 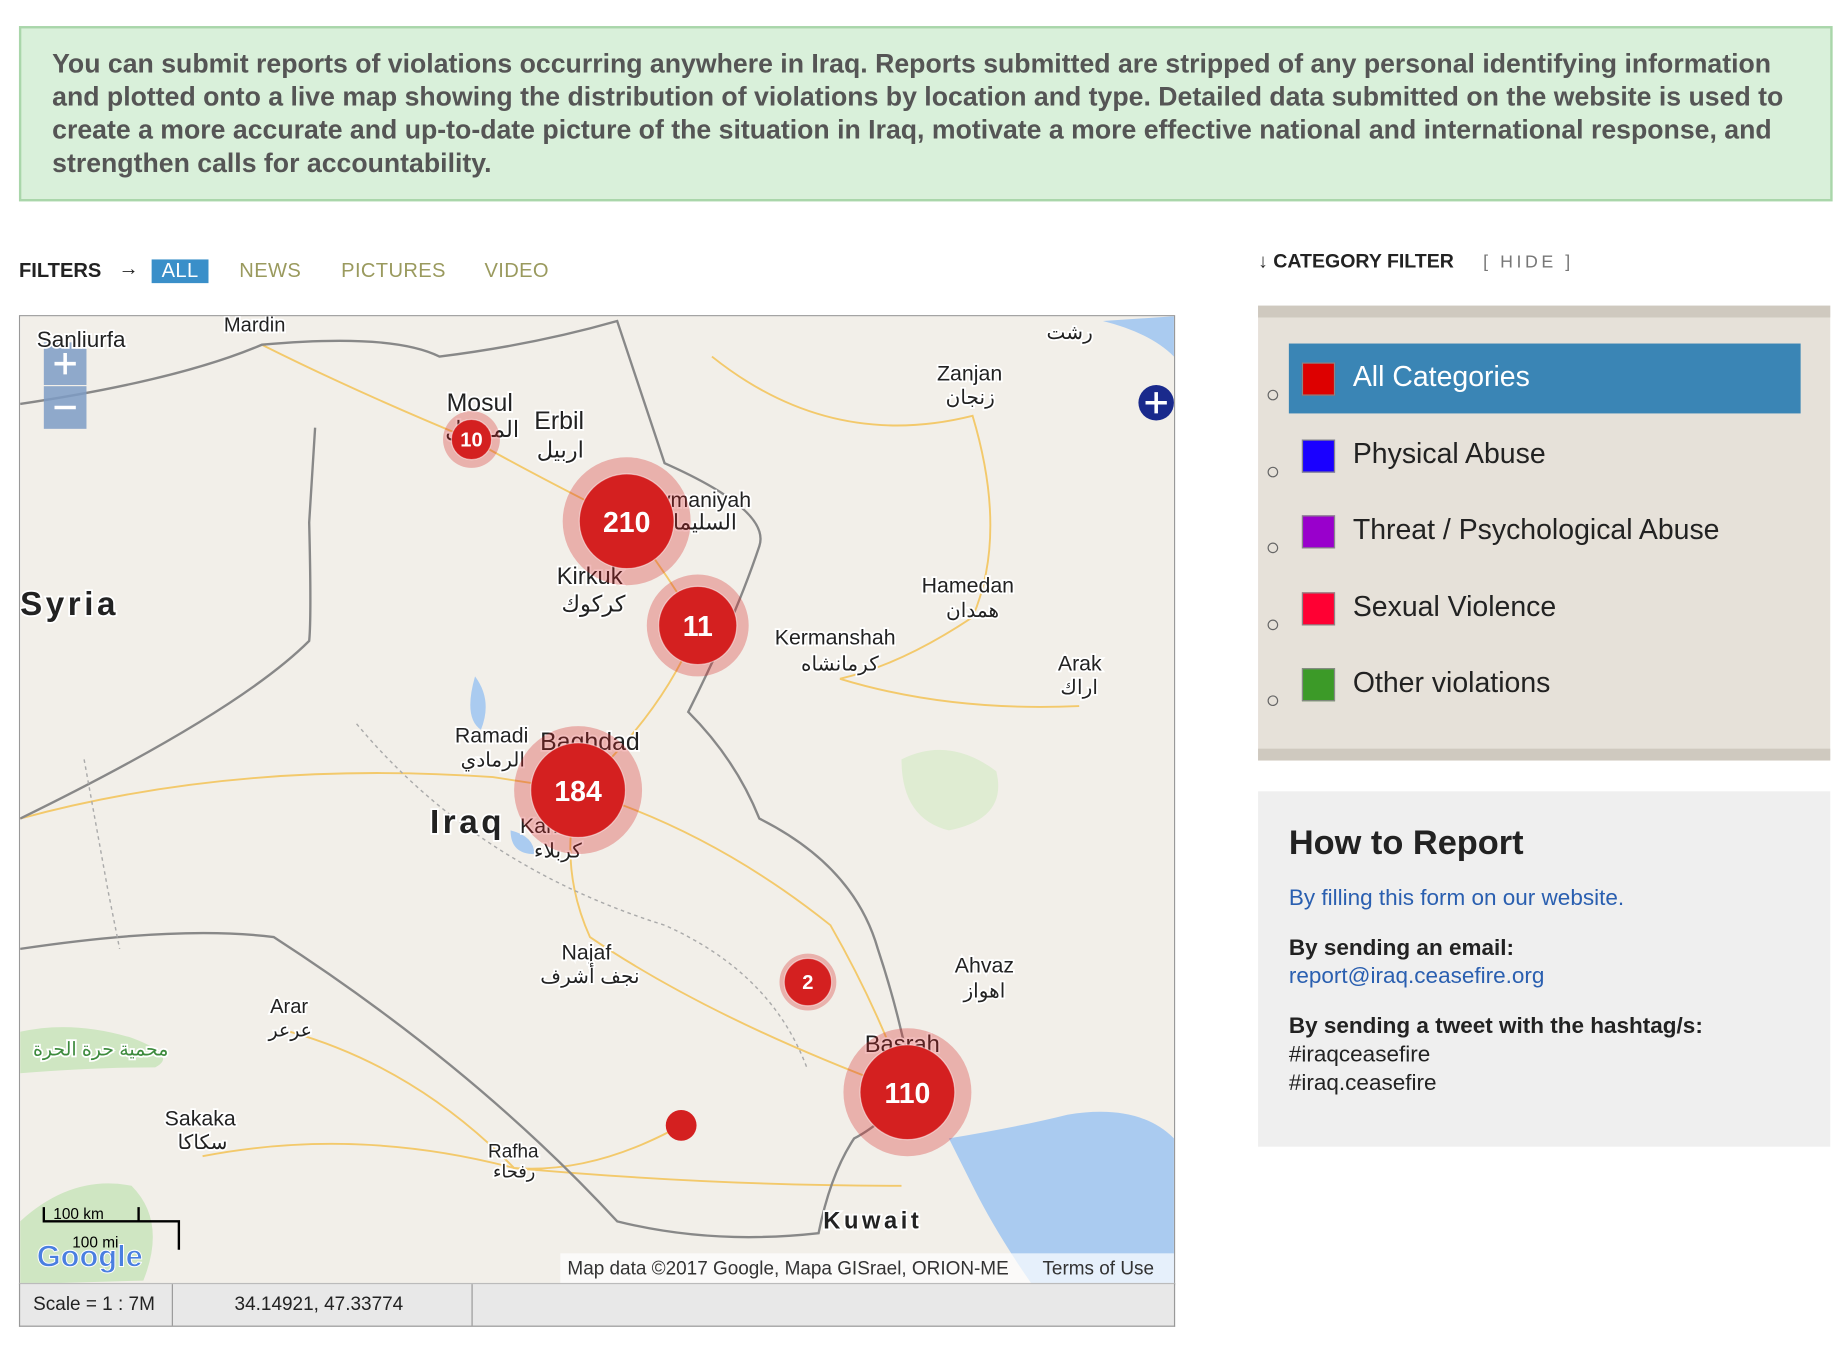 I want to click on hashtag: #iraq.ceasefire, so click(x=1362, y=1083).